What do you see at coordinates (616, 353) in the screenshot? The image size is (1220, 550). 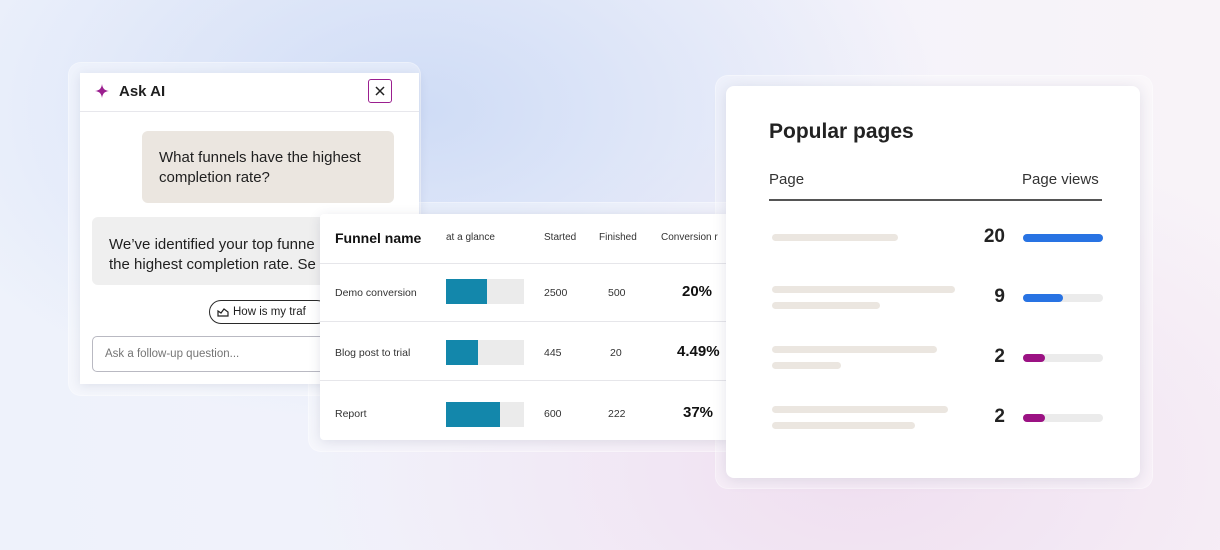 I see `finished-value: 20` at bounding box center [616, 353].